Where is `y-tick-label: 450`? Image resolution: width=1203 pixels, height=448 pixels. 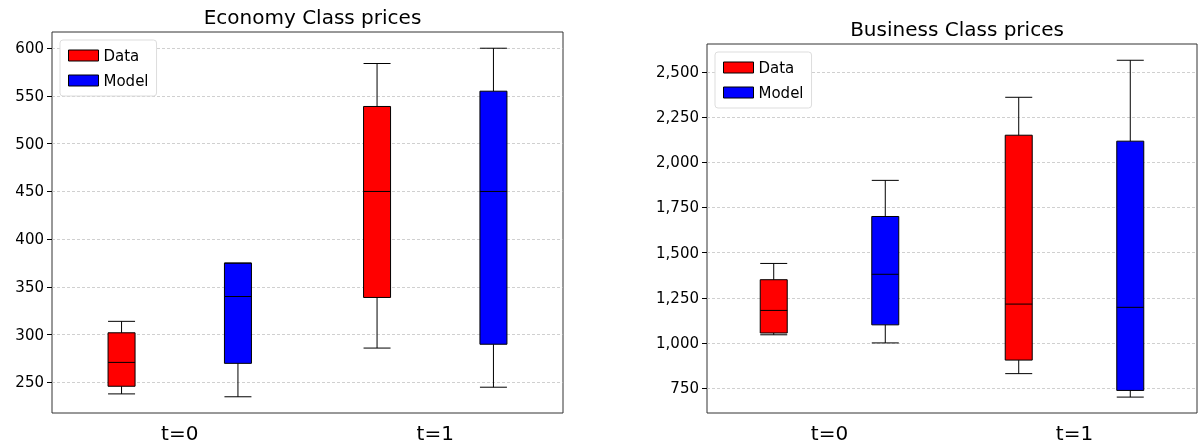 y-tick-label: 450 is located at coordinates (29, 191).